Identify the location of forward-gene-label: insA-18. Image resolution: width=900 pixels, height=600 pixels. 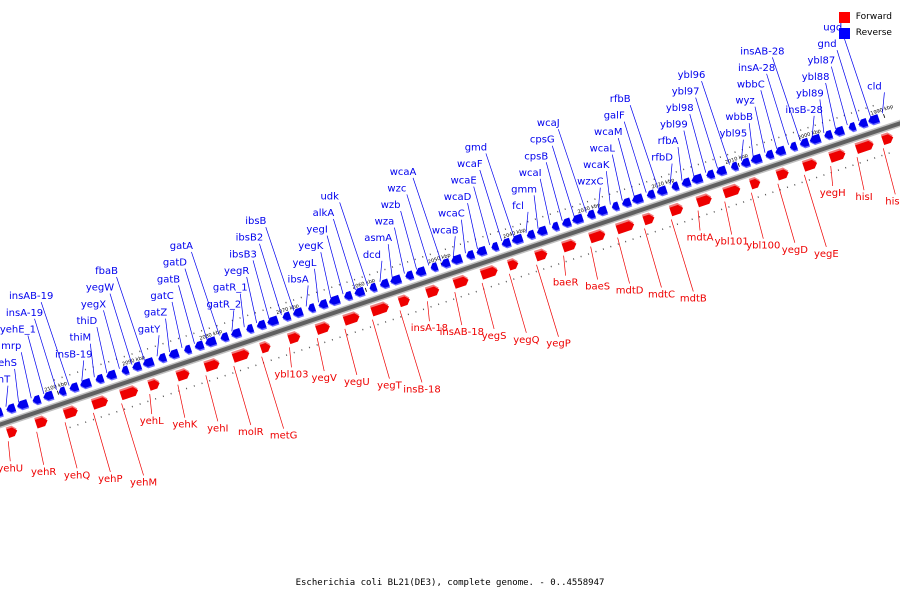
(429, 328).